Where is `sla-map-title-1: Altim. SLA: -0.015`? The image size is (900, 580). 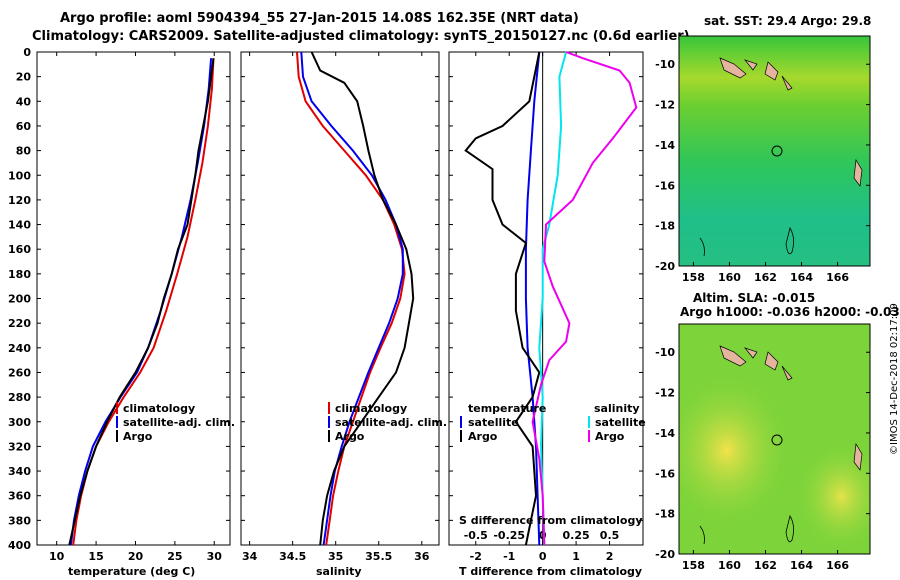 sla-map-title-1: Altim. SLA: -0.015 is located at coordinates (754, 298).